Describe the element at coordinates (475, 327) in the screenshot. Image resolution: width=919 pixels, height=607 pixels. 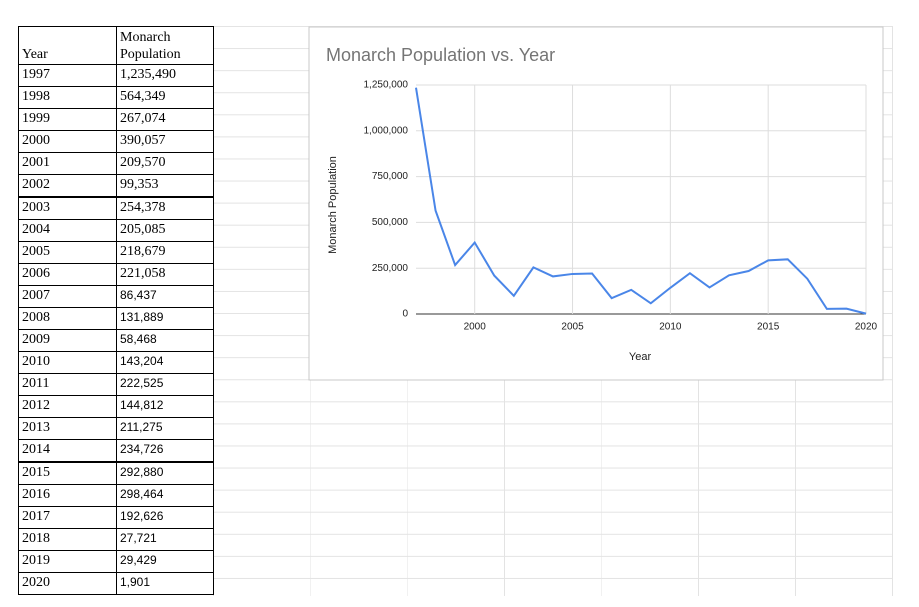
I see `x-tick-label: 2000` at that location.